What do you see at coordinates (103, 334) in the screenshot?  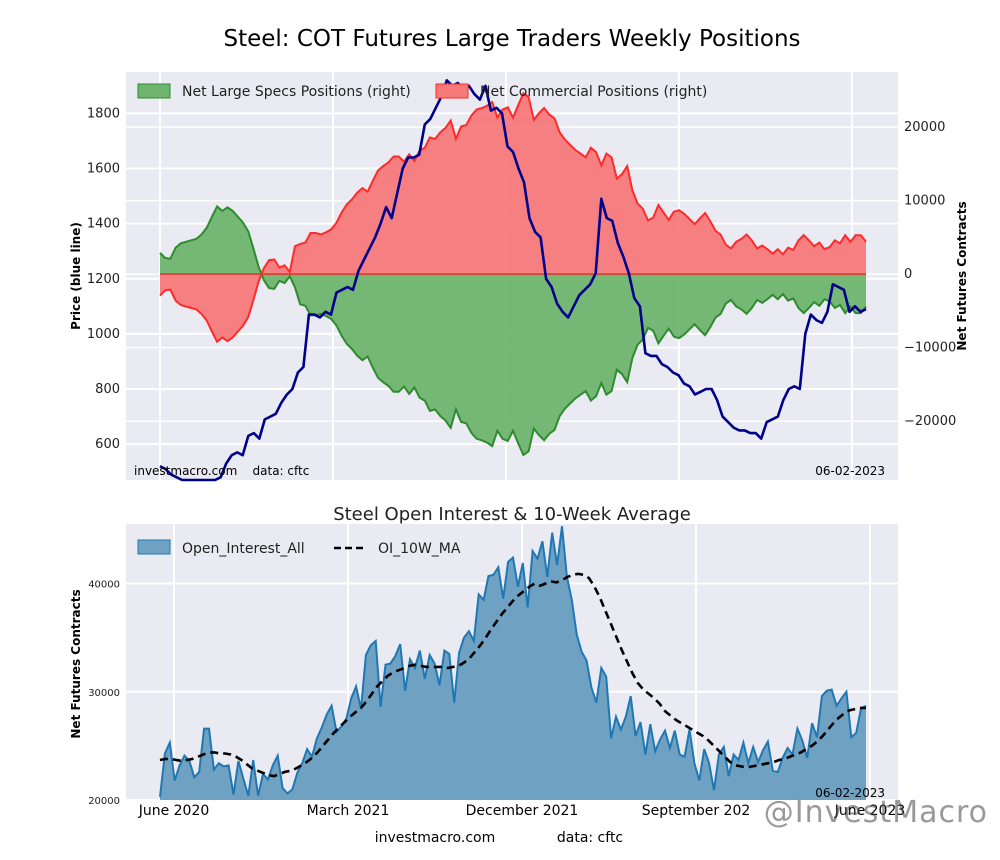 I see `price-tick-label-2: 1000` at bounding box center [103, 334].